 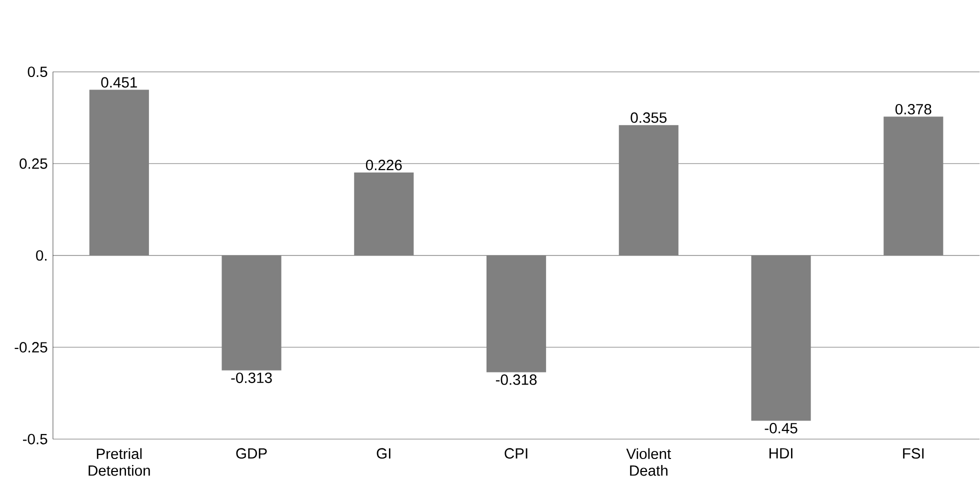 What do you see at coordinates (34, 163) in the screenshot?
I see `y-tick-label: 0.25` at bounding box center [34, 163].